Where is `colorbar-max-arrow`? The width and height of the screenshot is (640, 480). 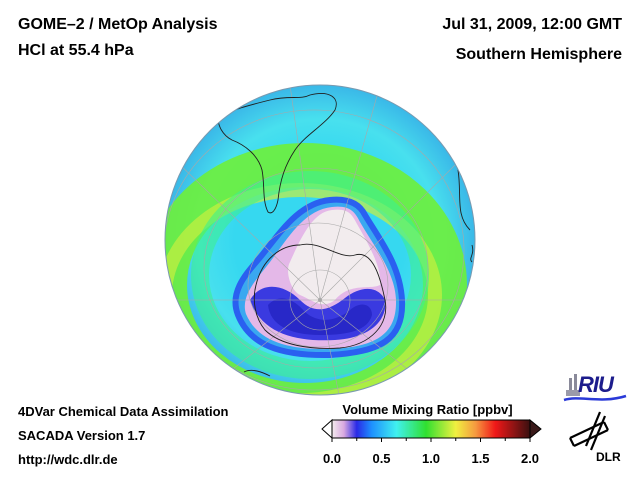
colorbar-max-arrow is located at coordinates (535, 429).